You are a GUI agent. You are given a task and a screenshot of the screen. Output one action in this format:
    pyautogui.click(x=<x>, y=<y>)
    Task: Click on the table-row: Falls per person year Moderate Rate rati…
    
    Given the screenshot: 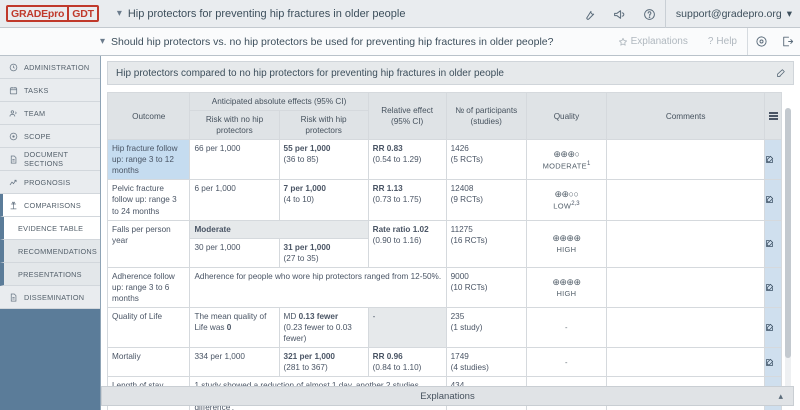 What is the action you would take?
    pyautogui.click(x=444, y=243)
    